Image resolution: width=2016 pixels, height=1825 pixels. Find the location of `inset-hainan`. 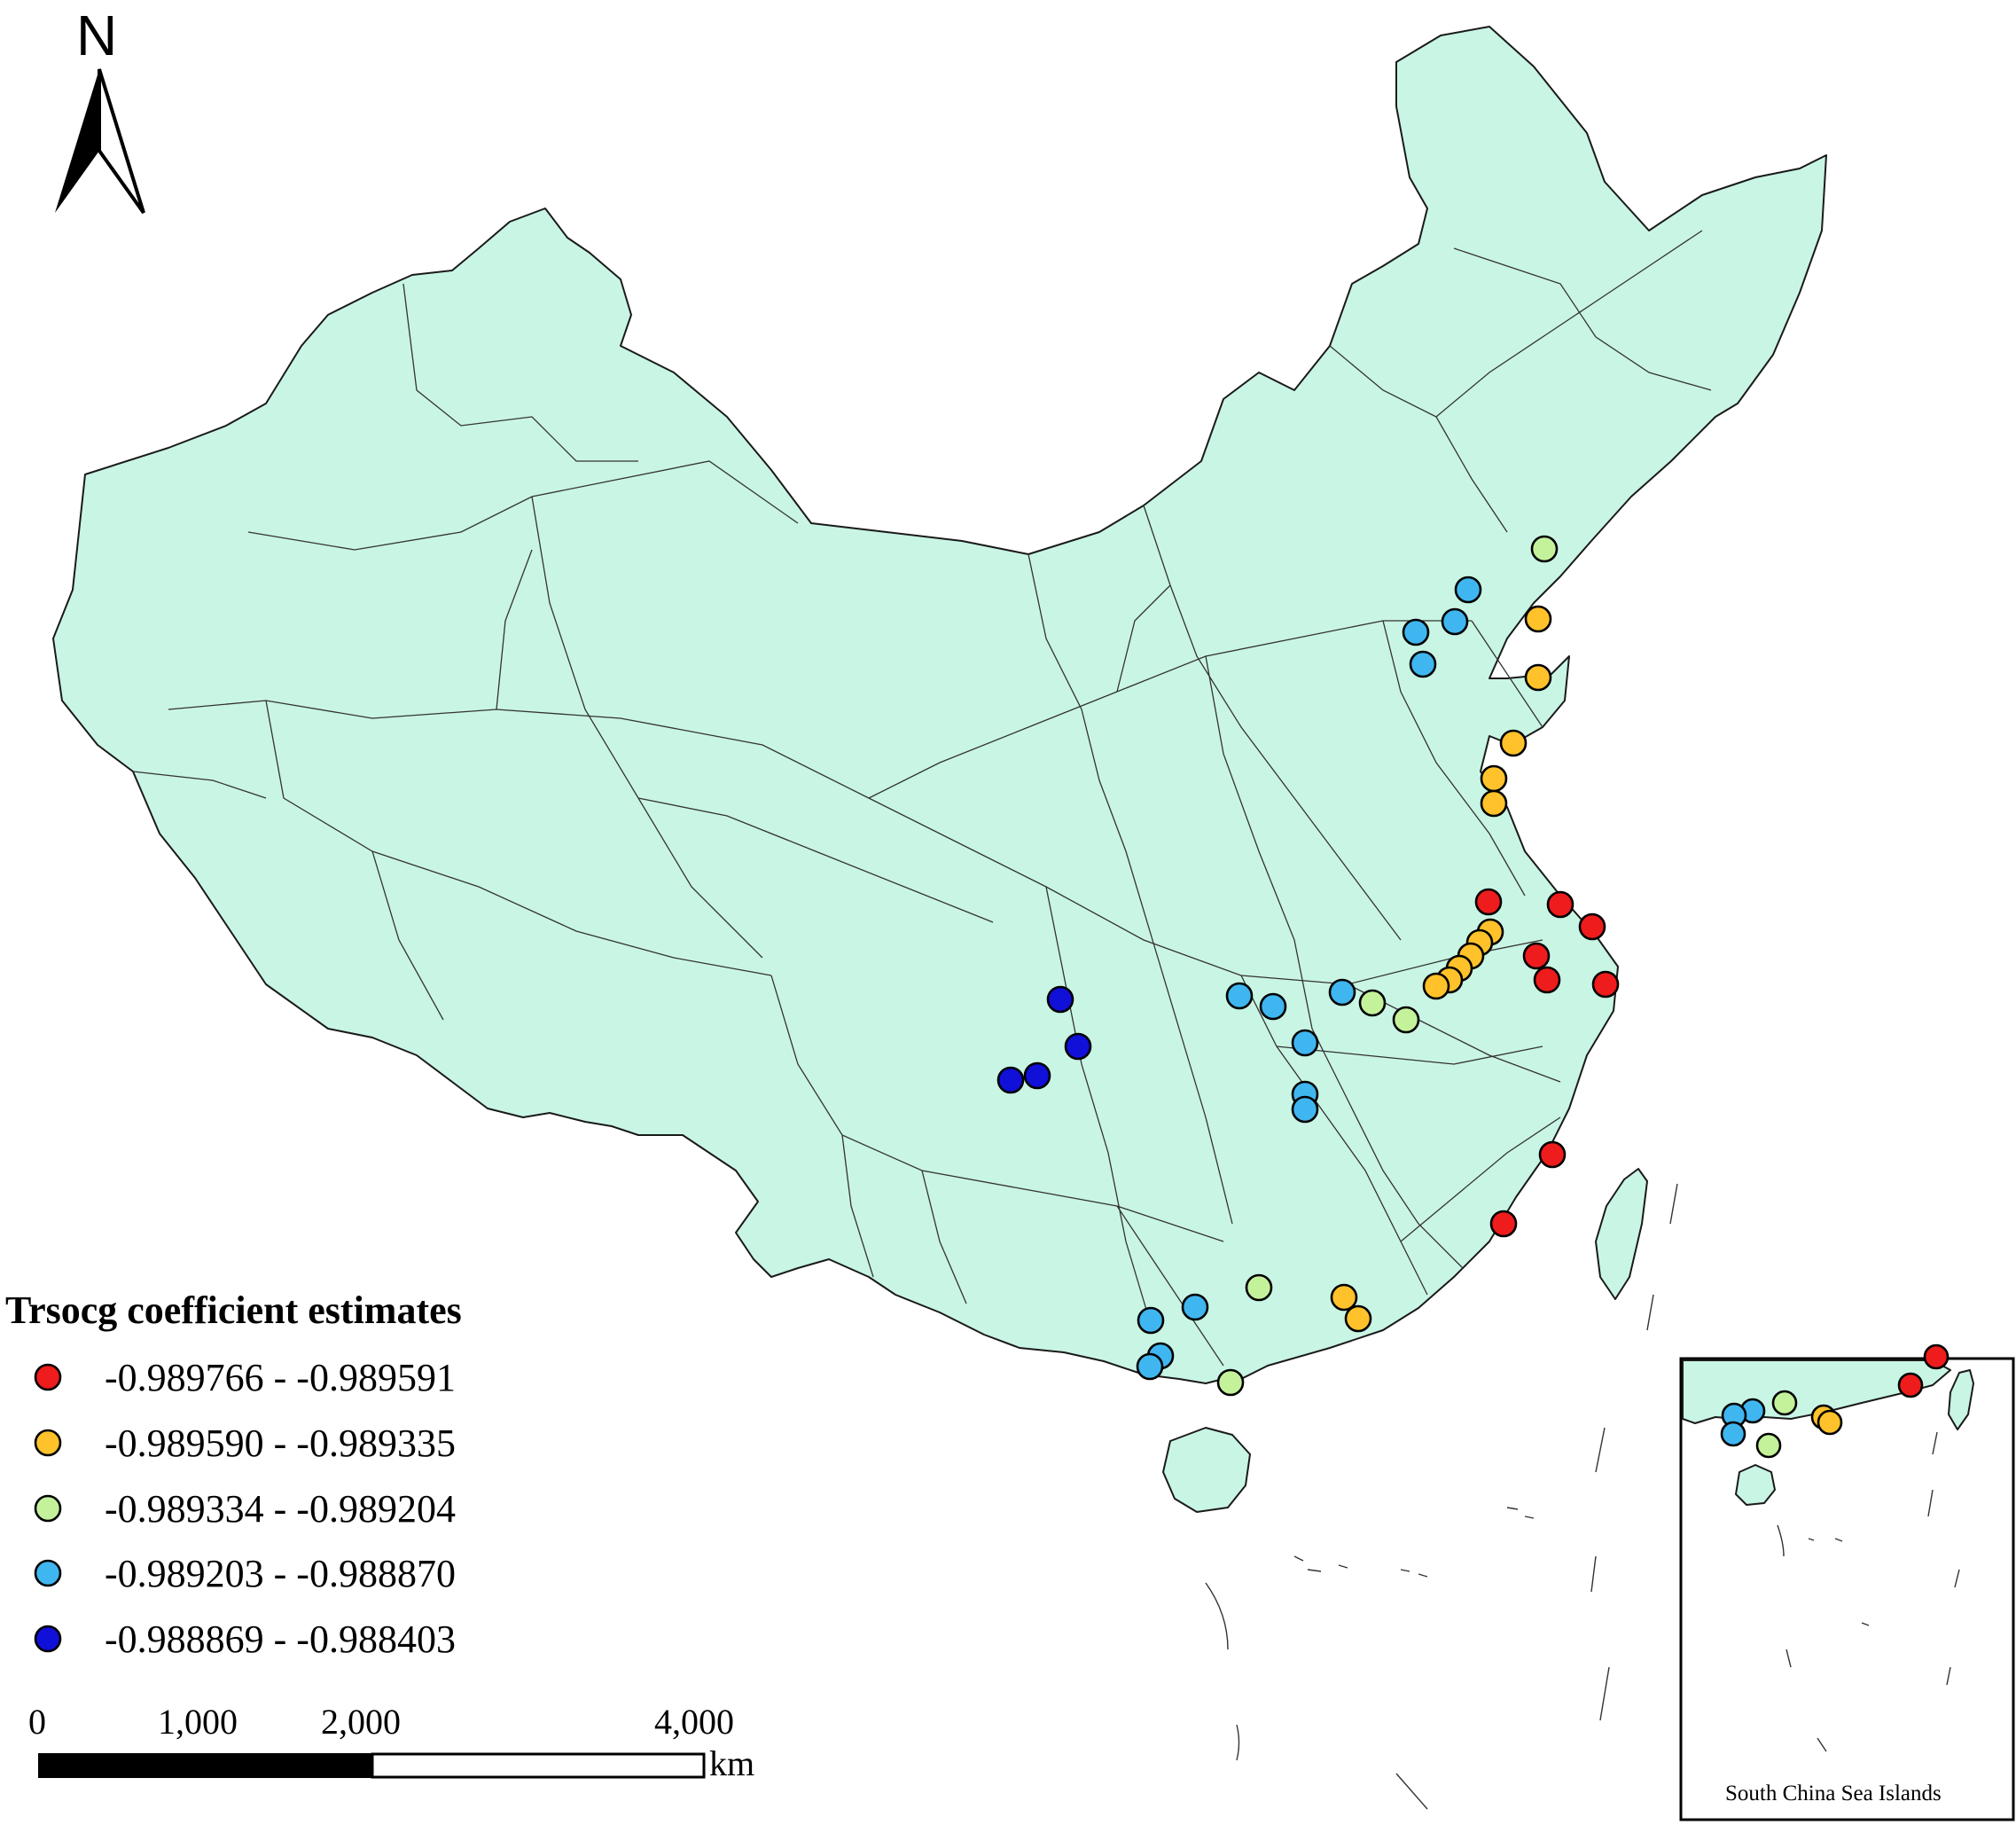

inset-hainan is located at coordinates (1755, 1485).